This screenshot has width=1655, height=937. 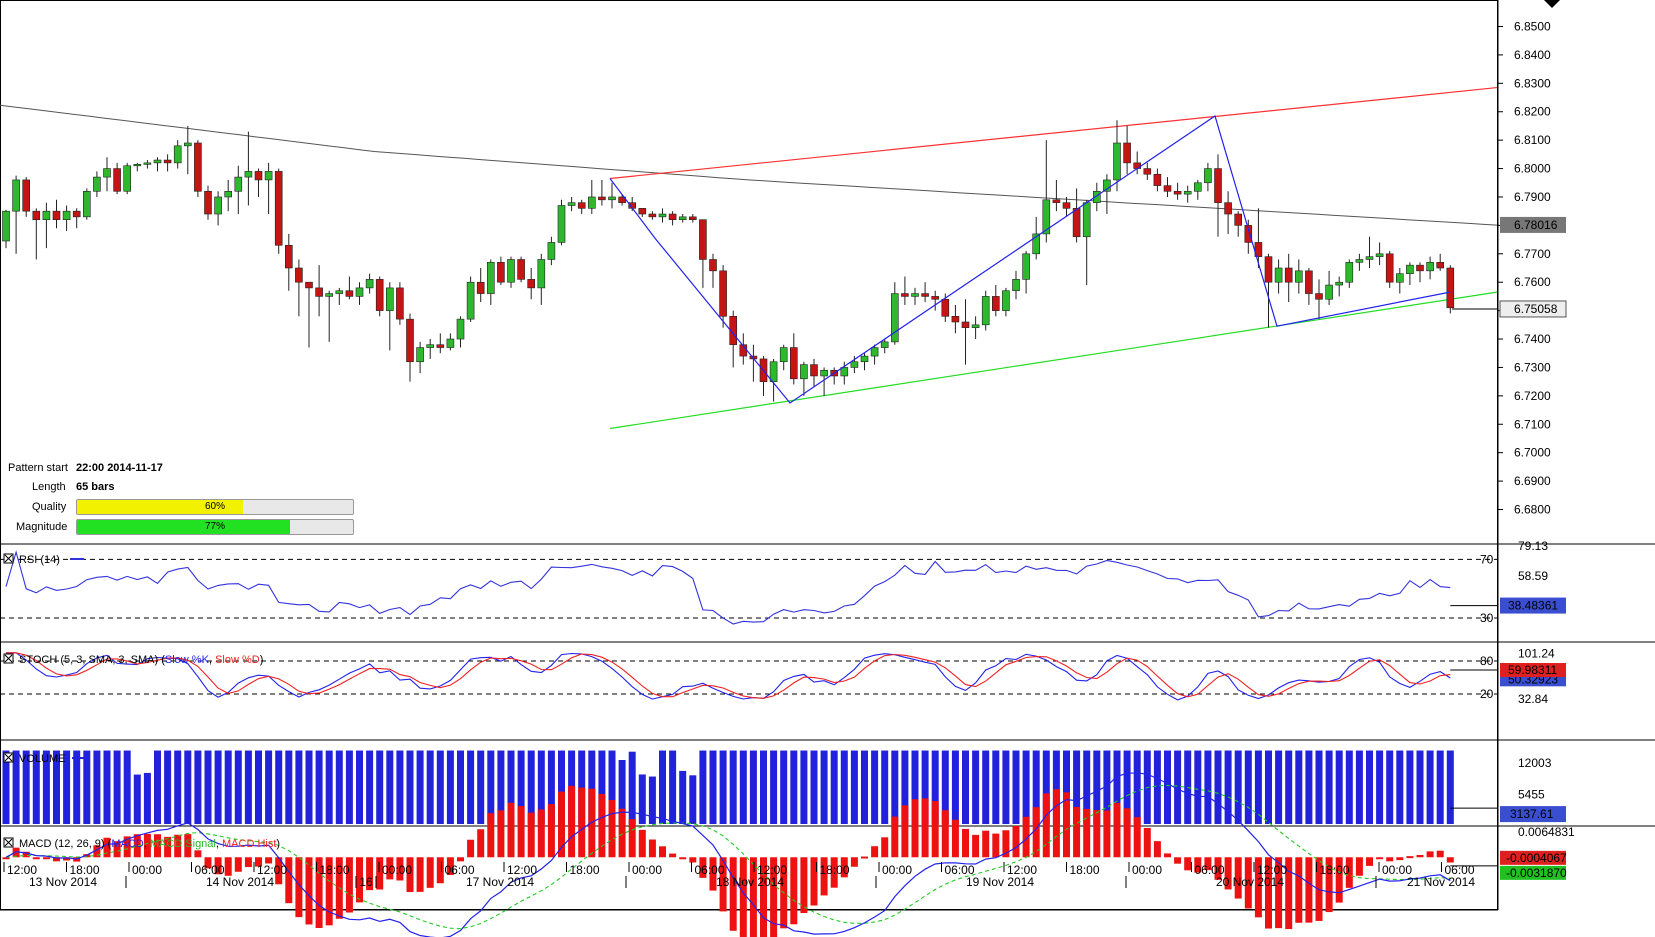 I want to click on price-tick-label: 6.8200, so click(x=1532, y=112).